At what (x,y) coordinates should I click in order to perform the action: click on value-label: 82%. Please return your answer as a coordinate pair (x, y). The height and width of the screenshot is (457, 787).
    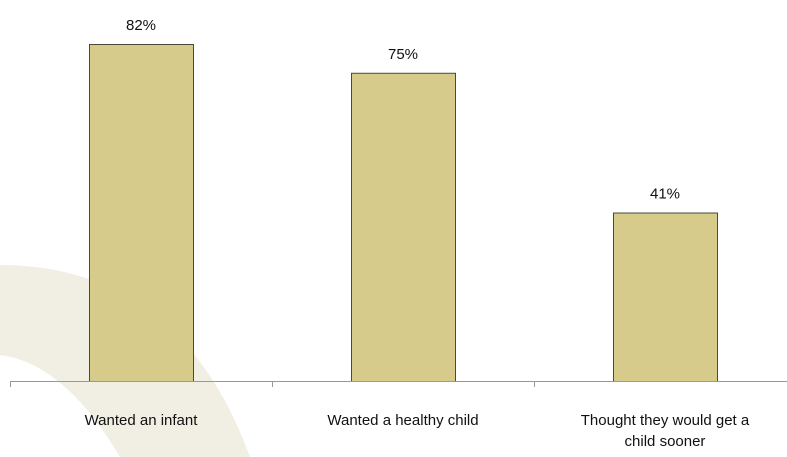
    Looking at the image, I should click on (141, 25).